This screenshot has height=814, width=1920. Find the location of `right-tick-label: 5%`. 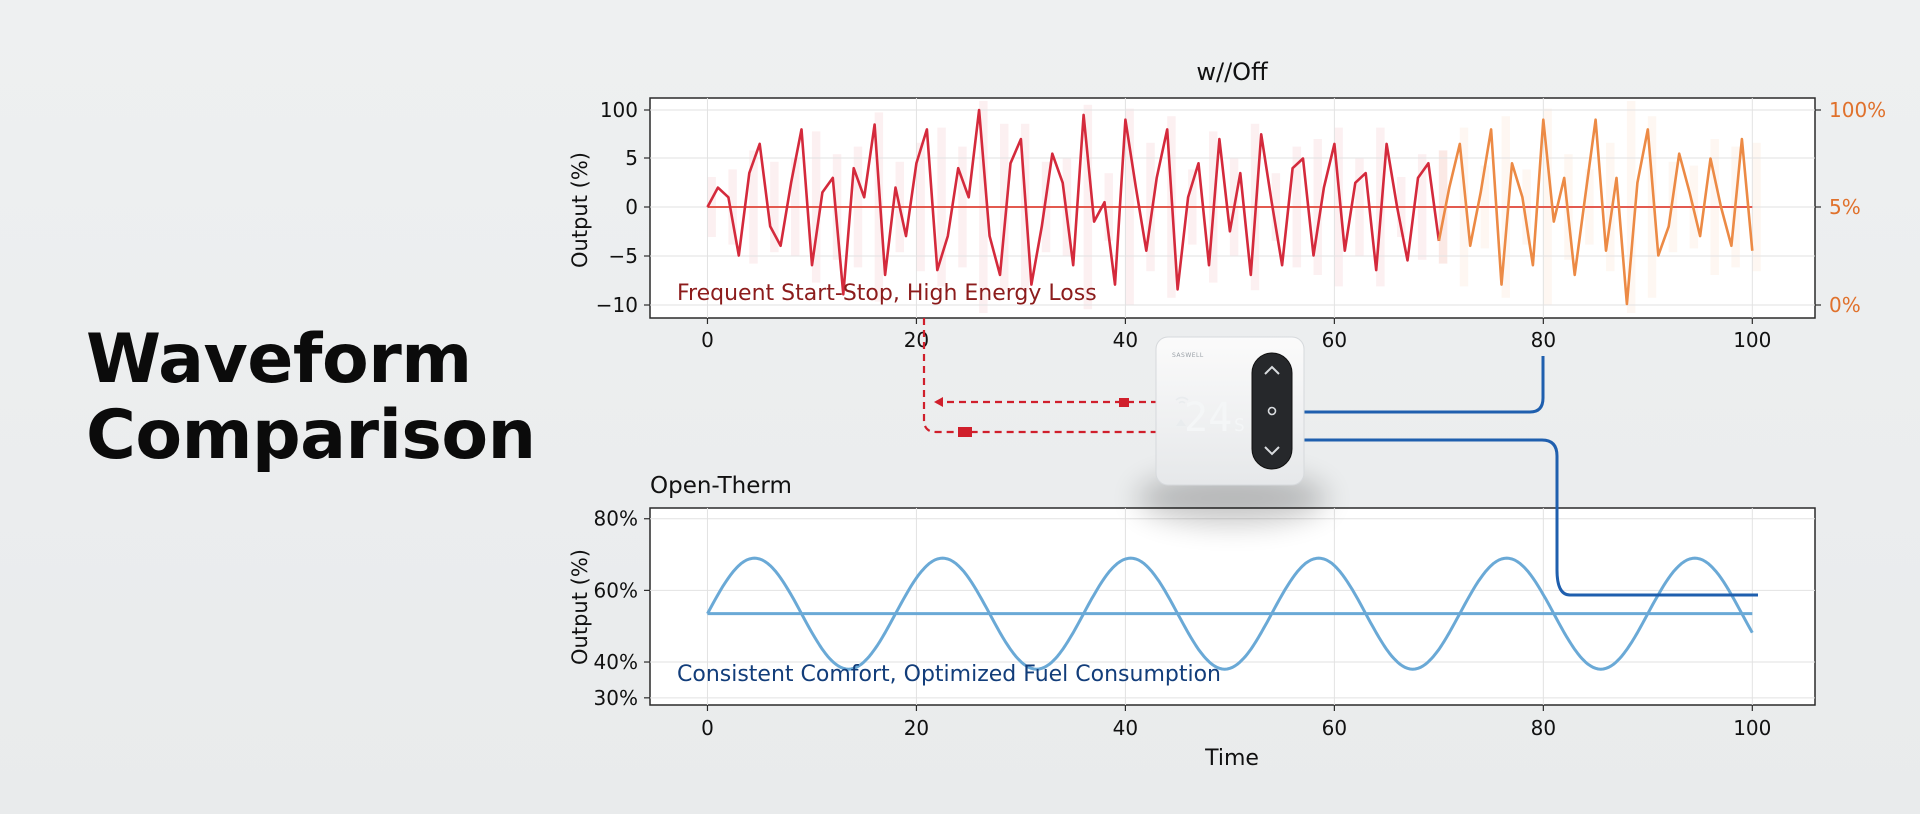

right-tick-label: 5% is located at coordinates (1845, 207).